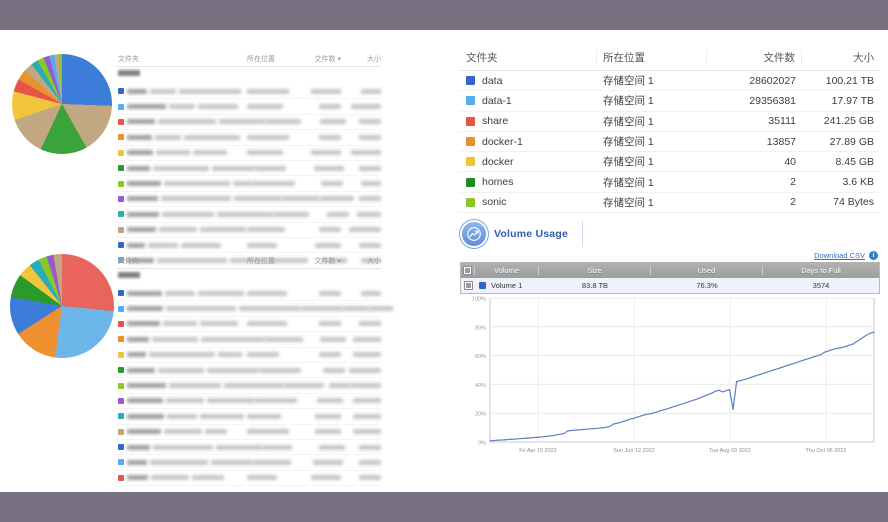 This screenshot has width=888, height=522. What do you see at coordinates (670, 182) in the screenshot?
I see `table-row: homes 存储空间 1 2 3.6 KB` at bounding box center [670, 182].